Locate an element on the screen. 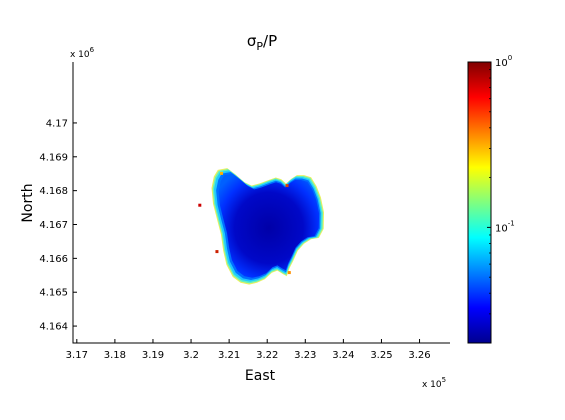 The image size is (565, 420). y-axis-ticks: 4.164 4.165 4.166 4.167 4.168 4.169 4.17 is located at coordinates (58, 225).